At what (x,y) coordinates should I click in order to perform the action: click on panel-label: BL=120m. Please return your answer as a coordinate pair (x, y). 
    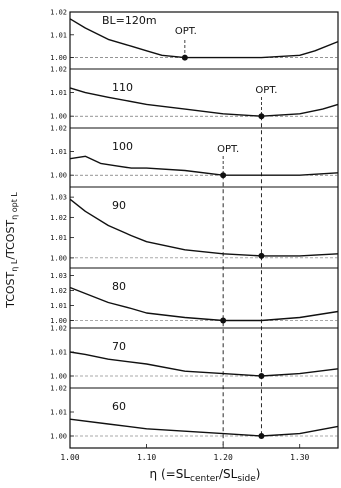
    Looking at the image, I should click on (129, 20).